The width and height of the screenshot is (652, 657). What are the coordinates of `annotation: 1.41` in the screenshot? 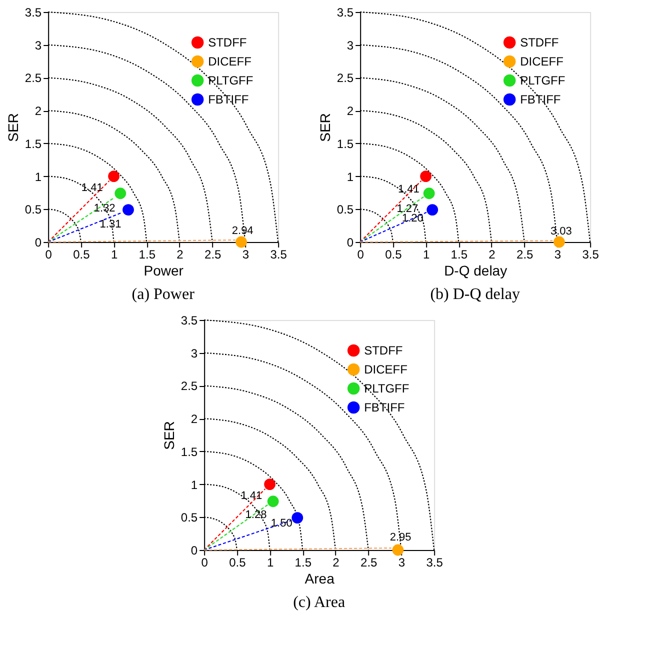 It's located at (251, 496).